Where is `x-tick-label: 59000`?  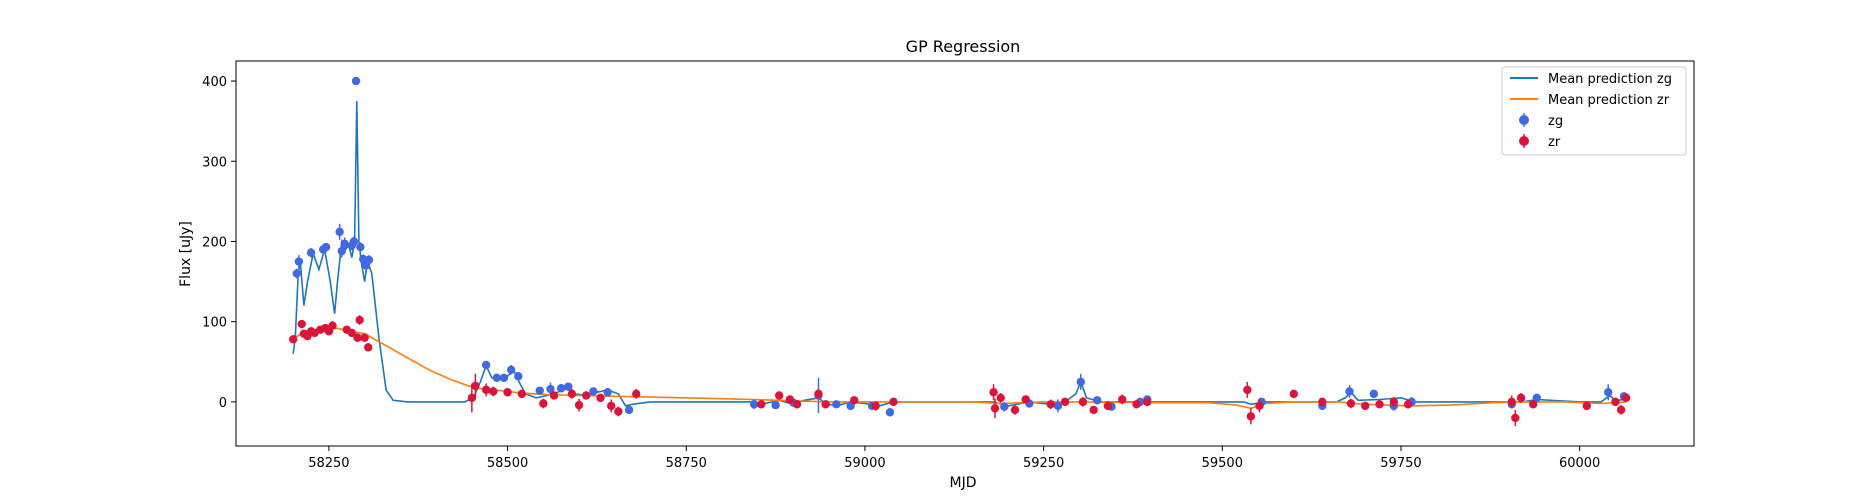
x-tick-label: 59000 is located at coordinates (864, 463).